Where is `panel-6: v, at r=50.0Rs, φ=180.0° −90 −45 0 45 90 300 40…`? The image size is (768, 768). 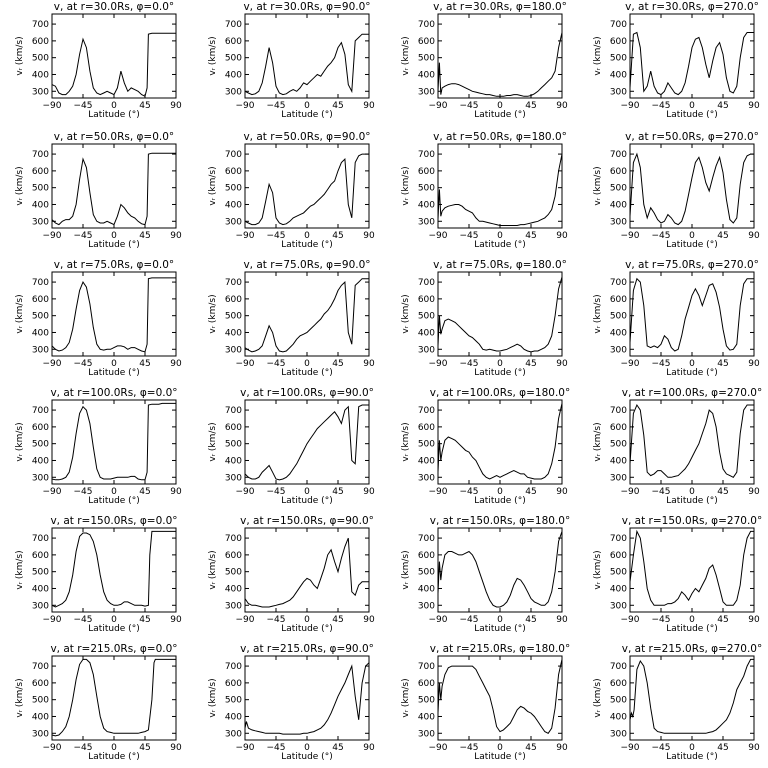
panel-6: v, at r=50.0Rs, φ=180.0° −90 −45 0 45 90 300 40… is located at coordinates (484, 190).